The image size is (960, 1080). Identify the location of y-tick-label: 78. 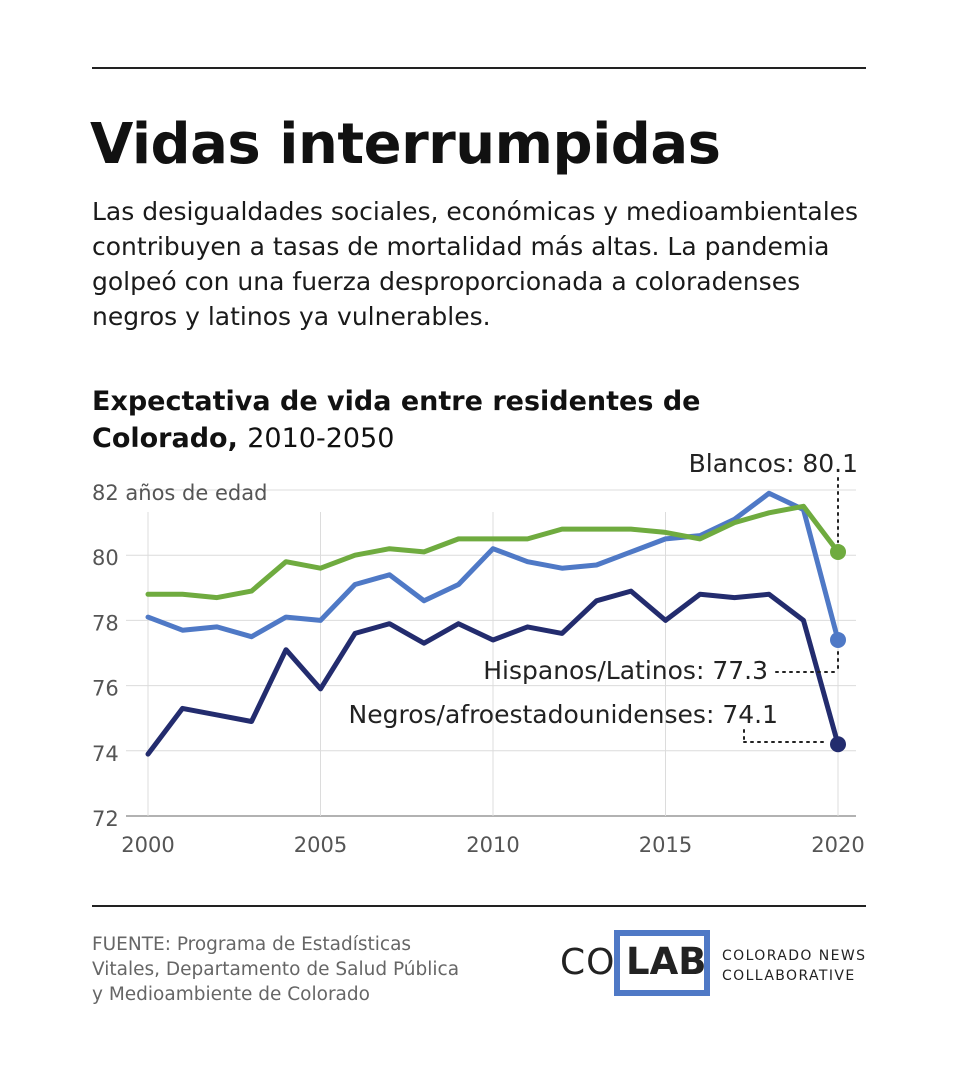
(105, 623).